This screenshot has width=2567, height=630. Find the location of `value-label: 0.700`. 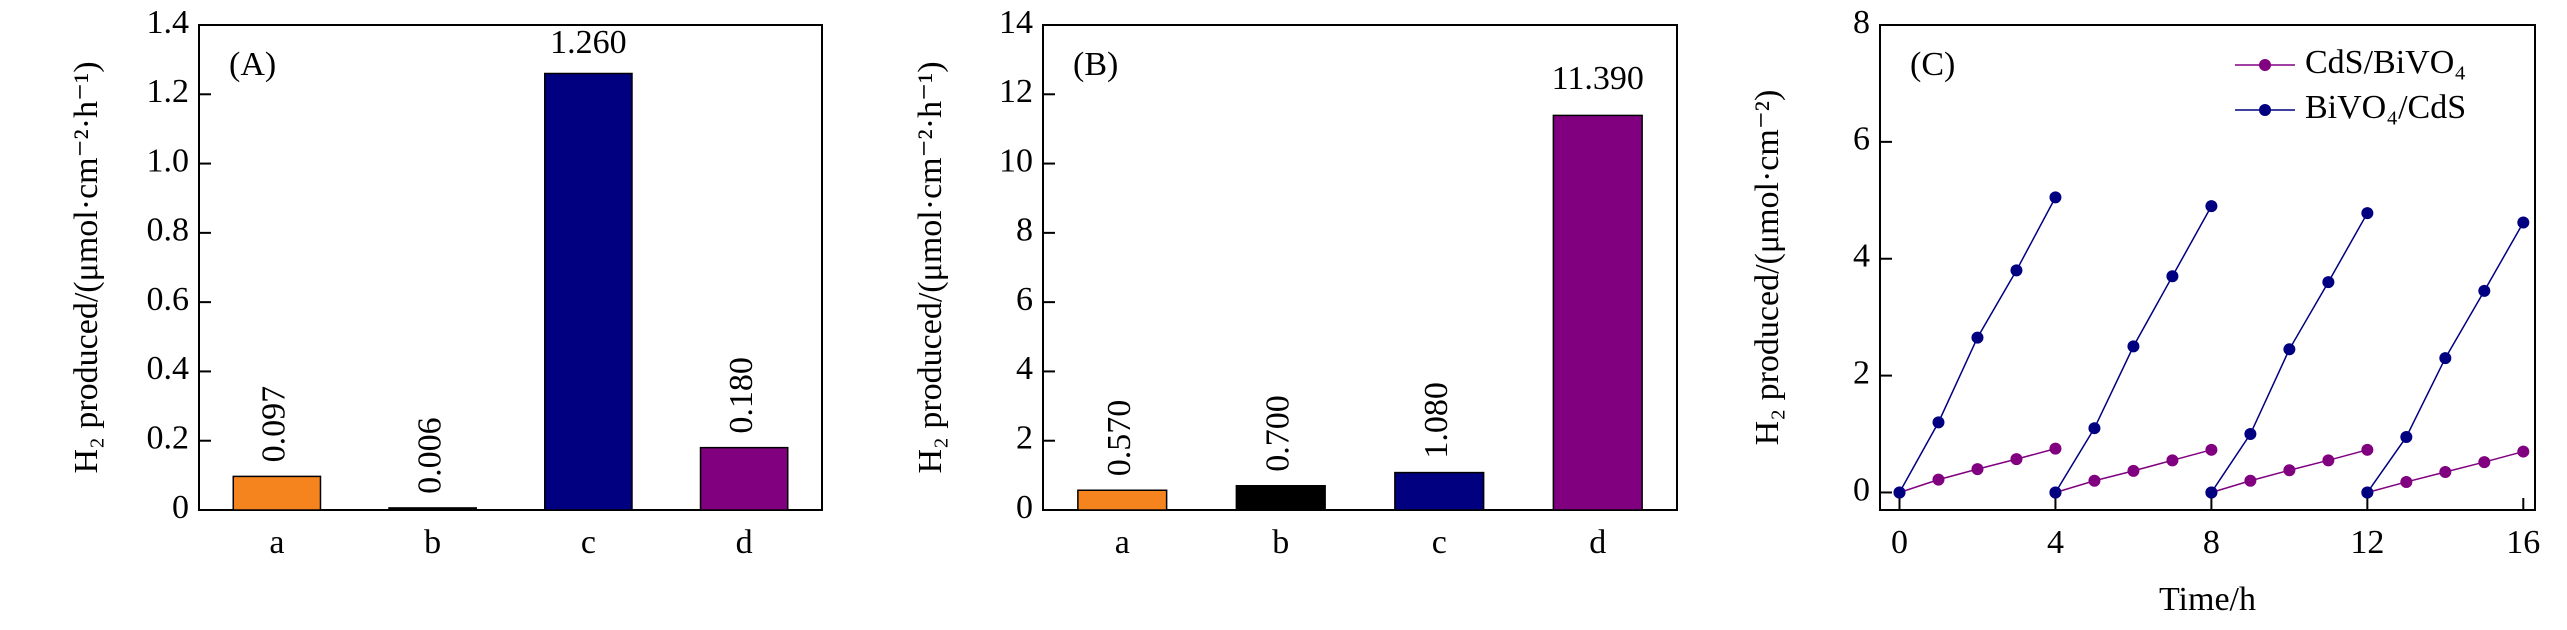

value-label: 0.700 is located at coordinates (1278, 433).